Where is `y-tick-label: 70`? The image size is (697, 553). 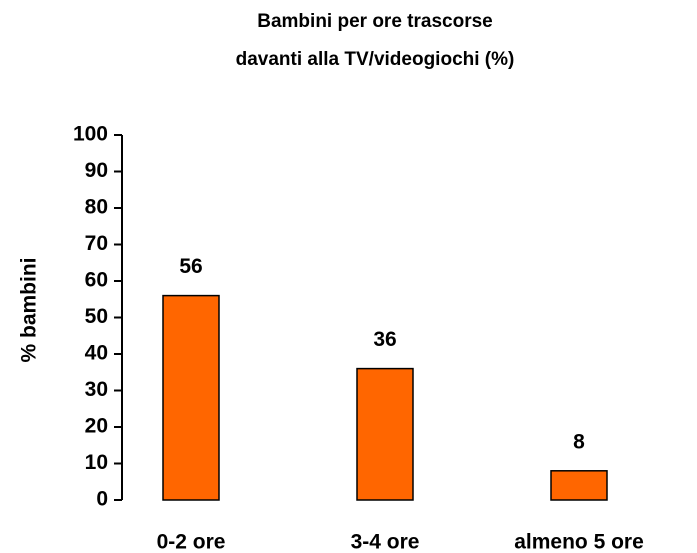
y-tick-label: 70 is located at coordinates (96, 243).